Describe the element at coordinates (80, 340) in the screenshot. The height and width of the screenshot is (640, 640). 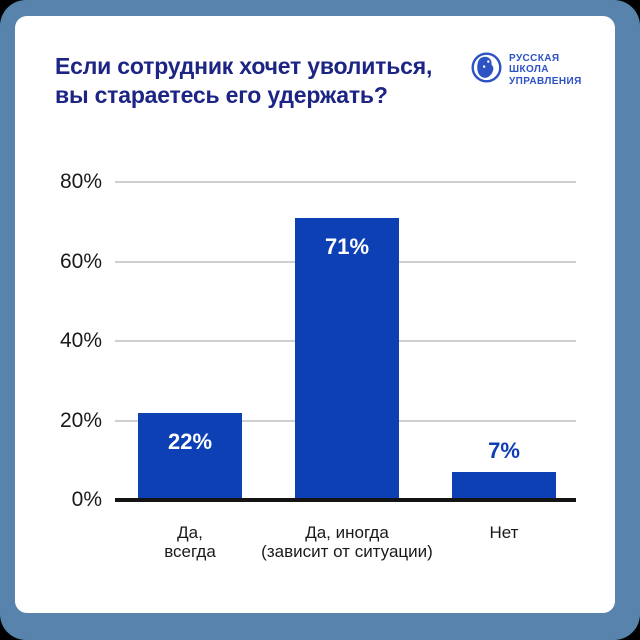
I see `y-axis-tick-label: 40%` at that location.